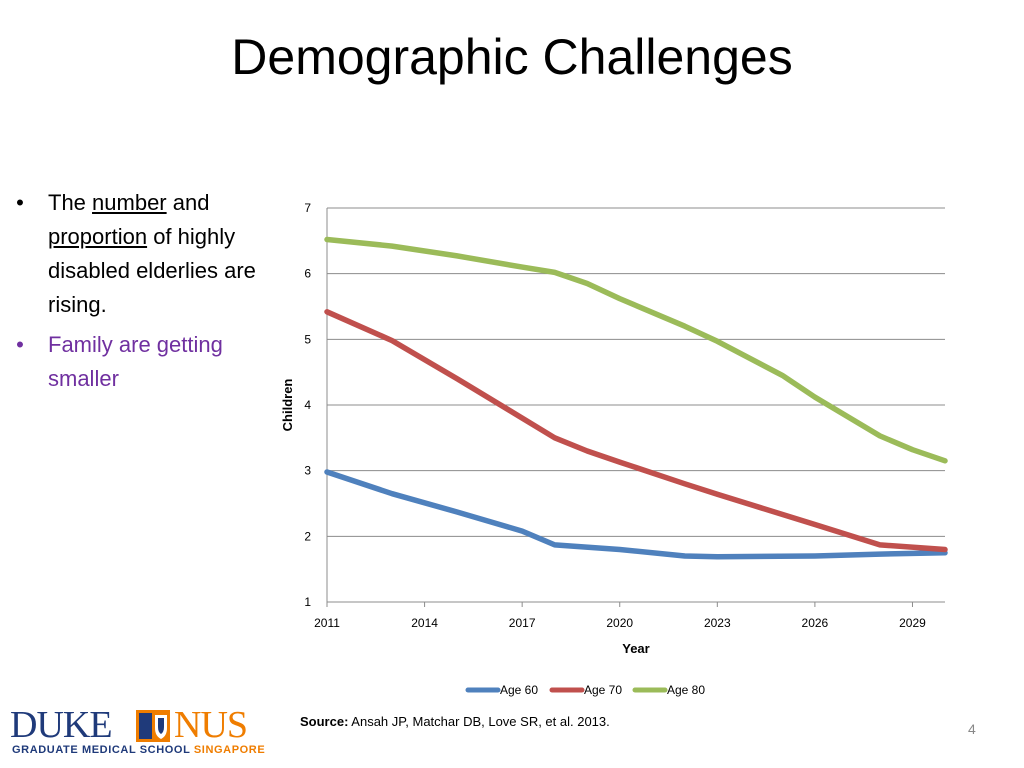  I want to click on logo-nus-text: NUS, so click(211, 725).